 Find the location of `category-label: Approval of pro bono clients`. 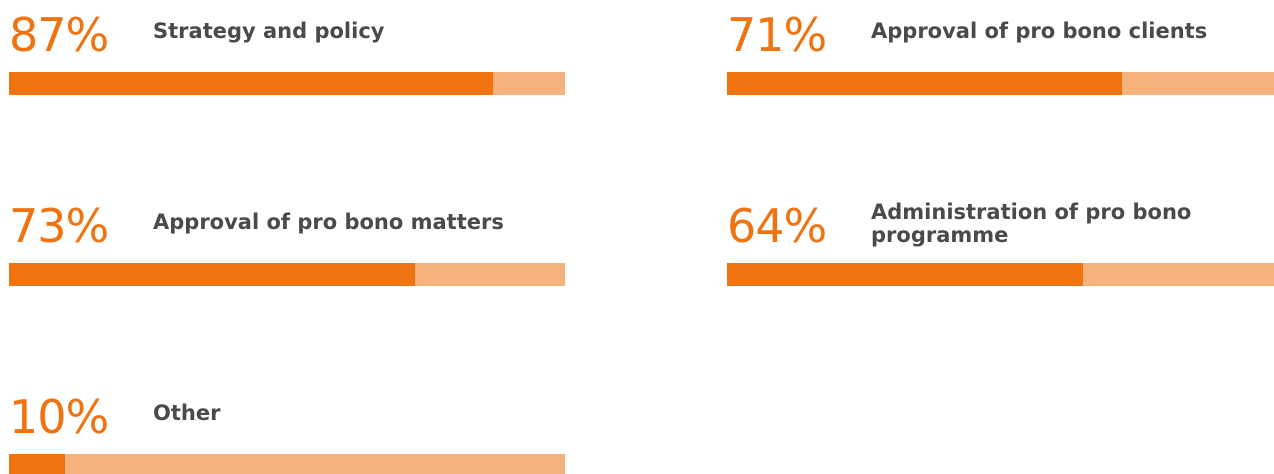

category-label: Approval of pro bono clients is located at coordinates (1039, 31).